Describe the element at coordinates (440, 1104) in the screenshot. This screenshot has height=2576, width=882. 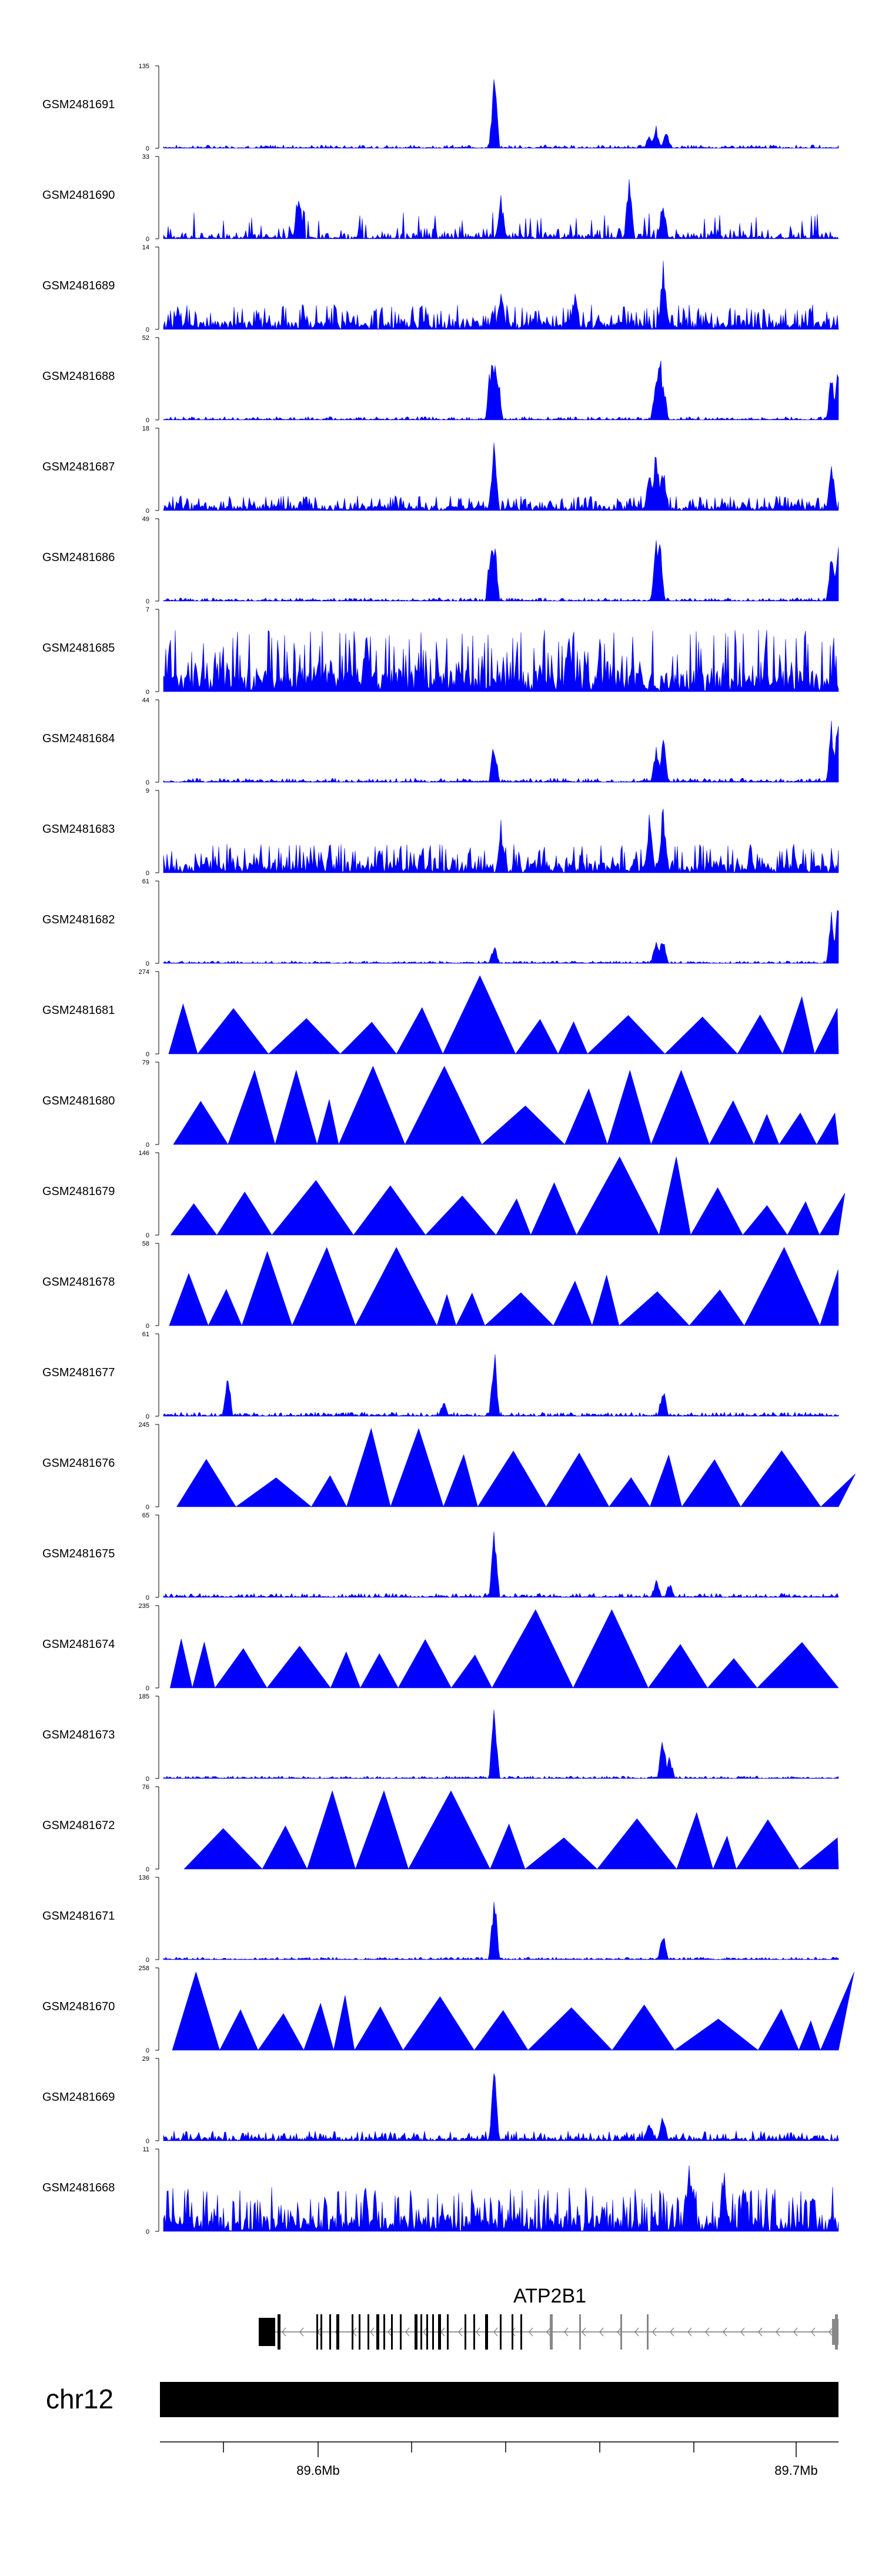
I see `track-GSM2481680: GSM2481680 79 0` at that location.